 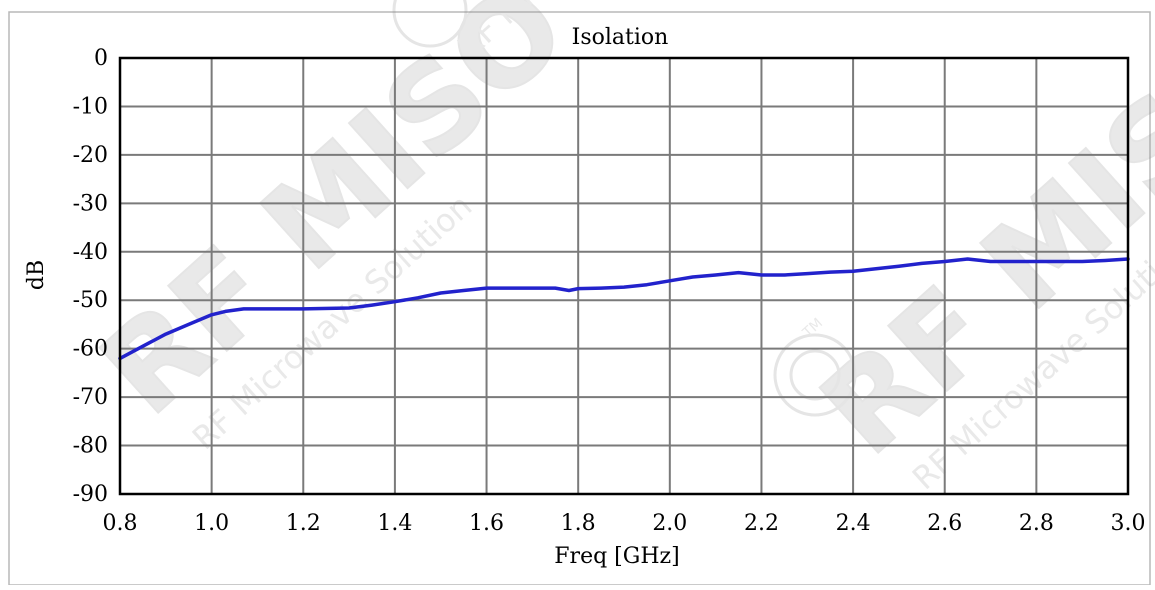 I want to click on x-tick-label: 2.2, so click(x=761, y=523).